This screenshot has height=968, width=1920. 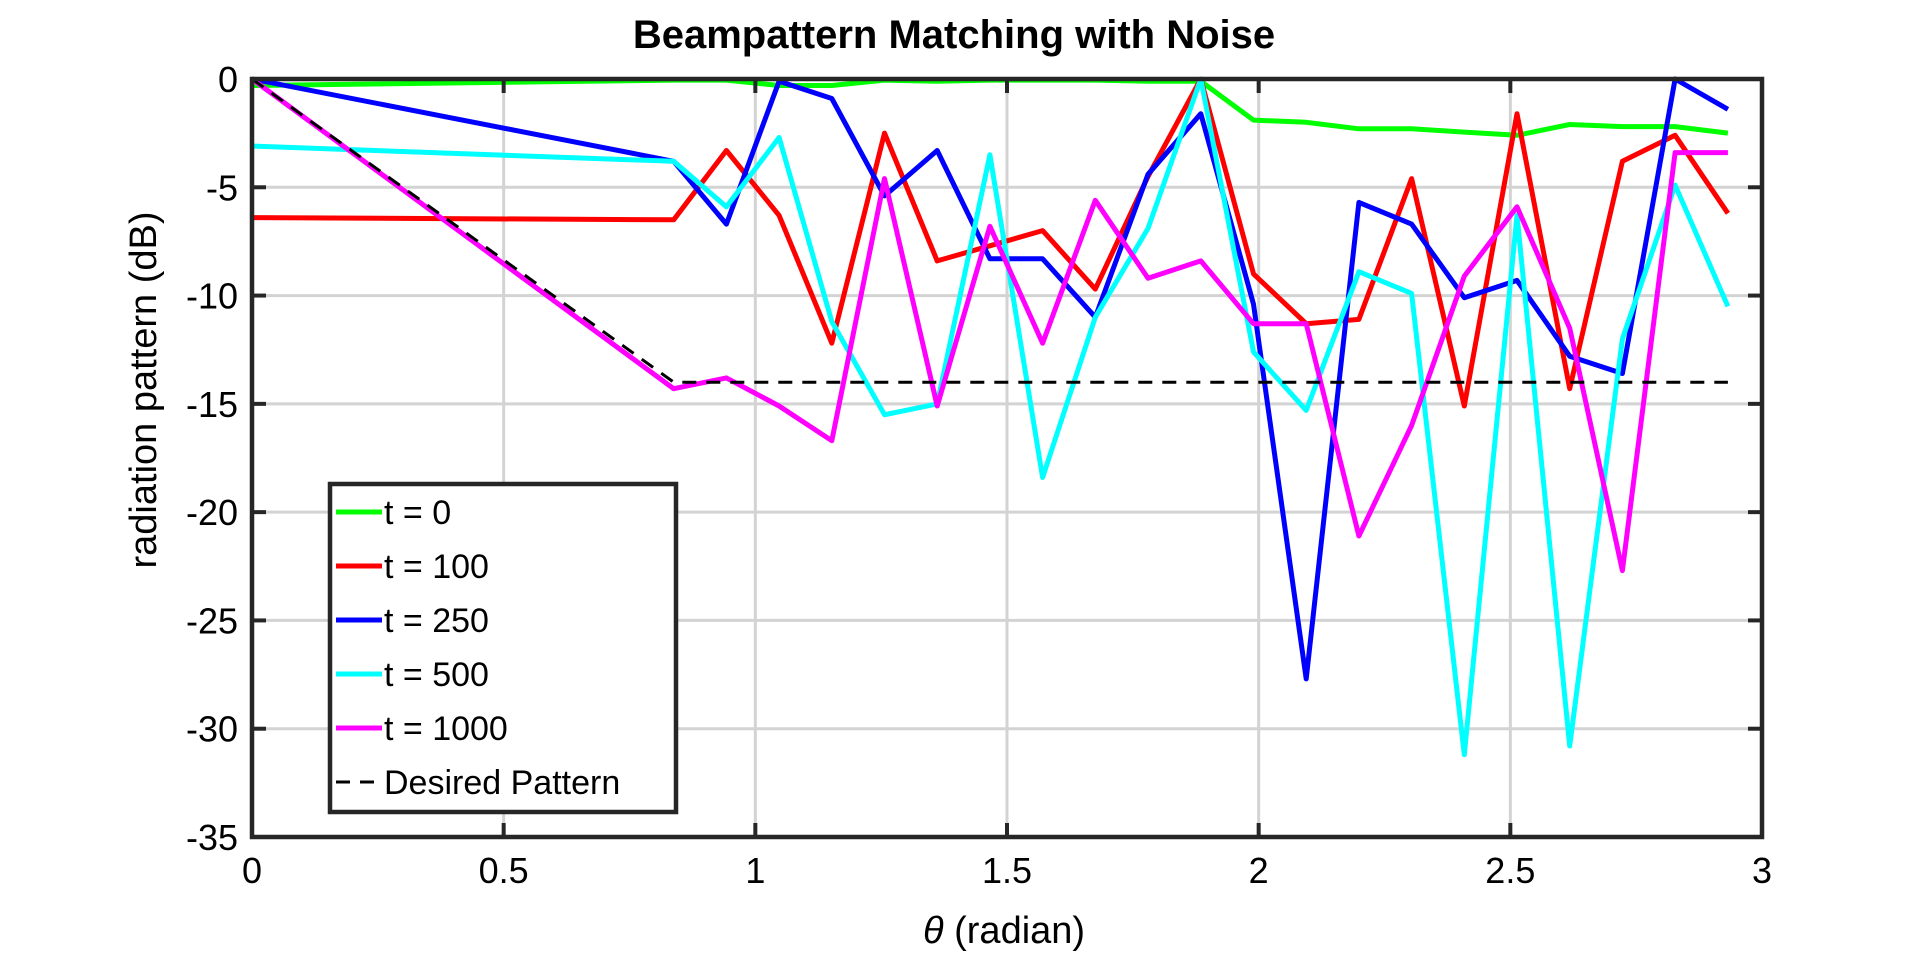 What do you see at coordinates (144, 390) in the screenshot?
I see `y-axis-label: radiation pattern (dB)` at bounding box center [144, 390].